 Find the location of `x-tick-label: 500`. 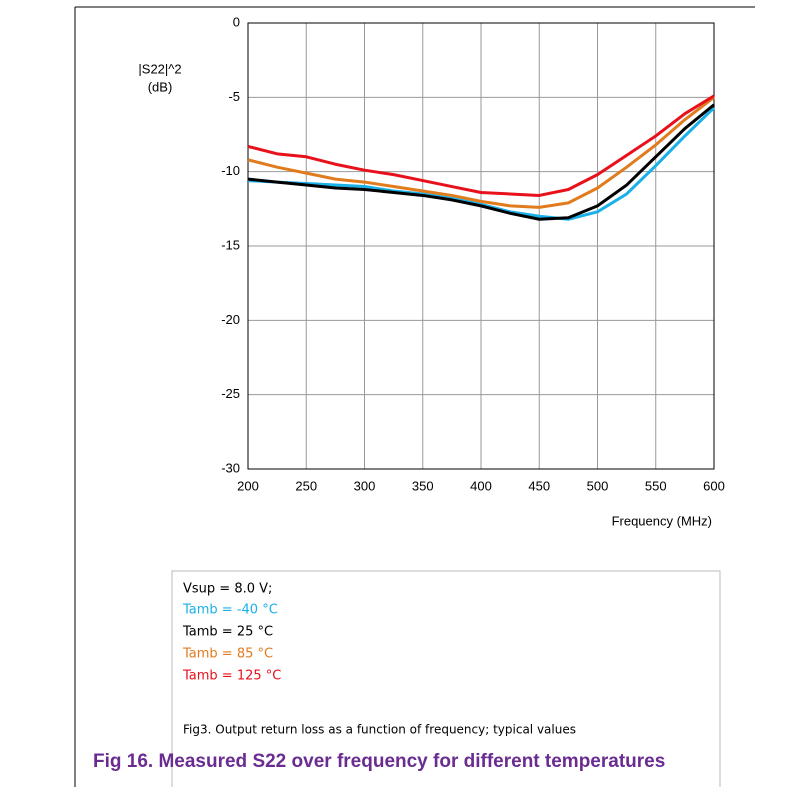

x-tick-label: 500 is located at coordinates (598, 485).